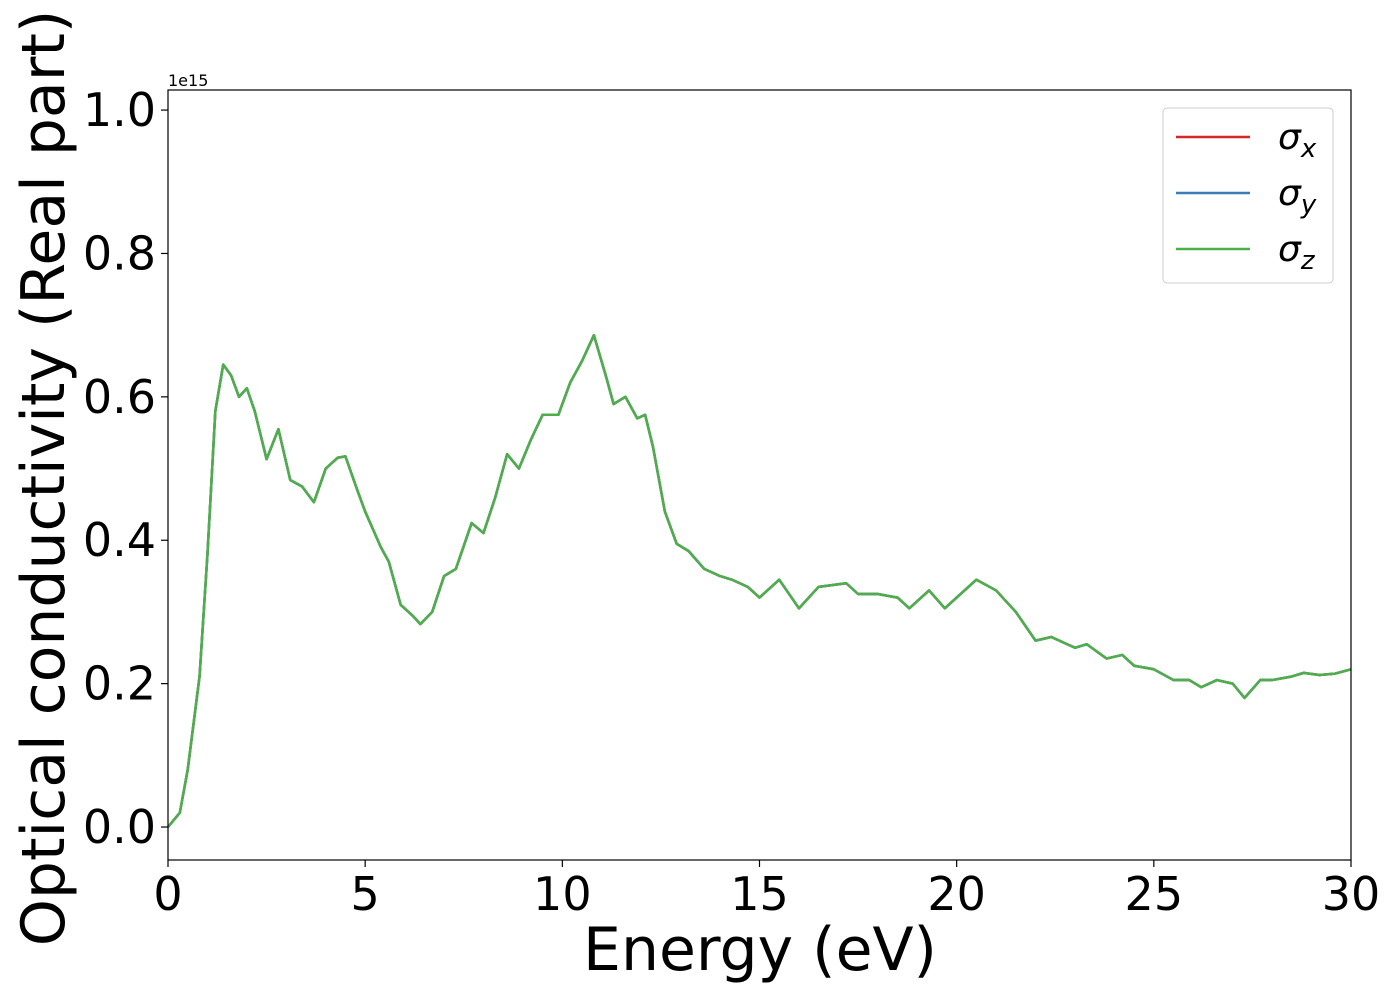 Image resolution: width=1400 pixels, height=1000 pixels. Describe the element at coordinates (1351, 894) in the screenshot. I see `x-tick-label: 30` at that location.